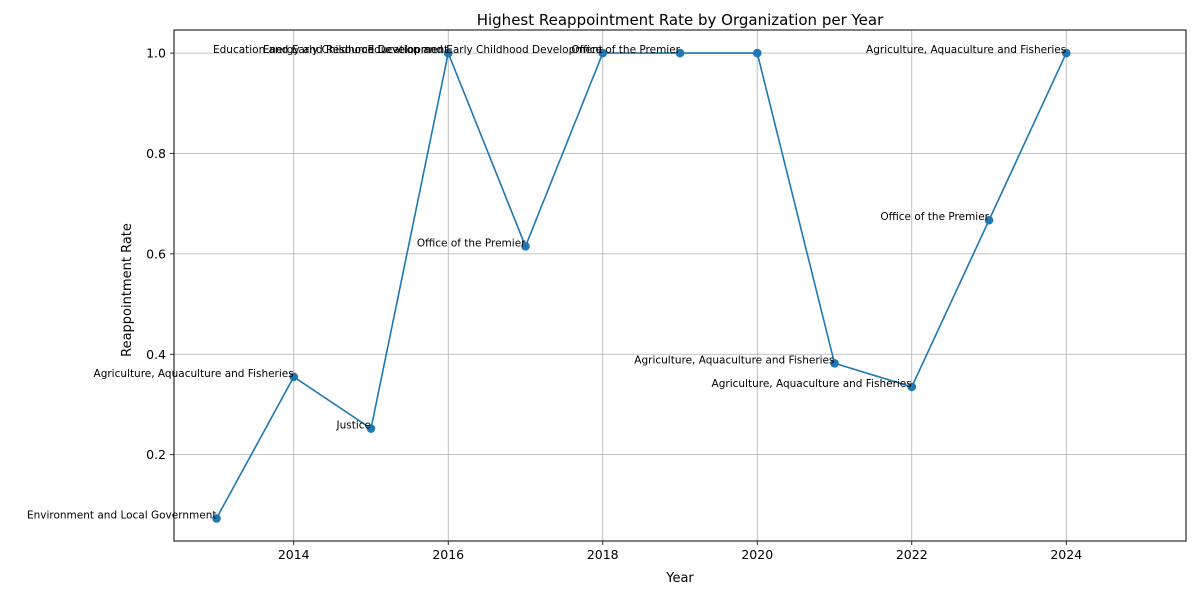  I want to click on x-ticks: 2014 2016 2018 2020 2022 2024, so click(680, 551).